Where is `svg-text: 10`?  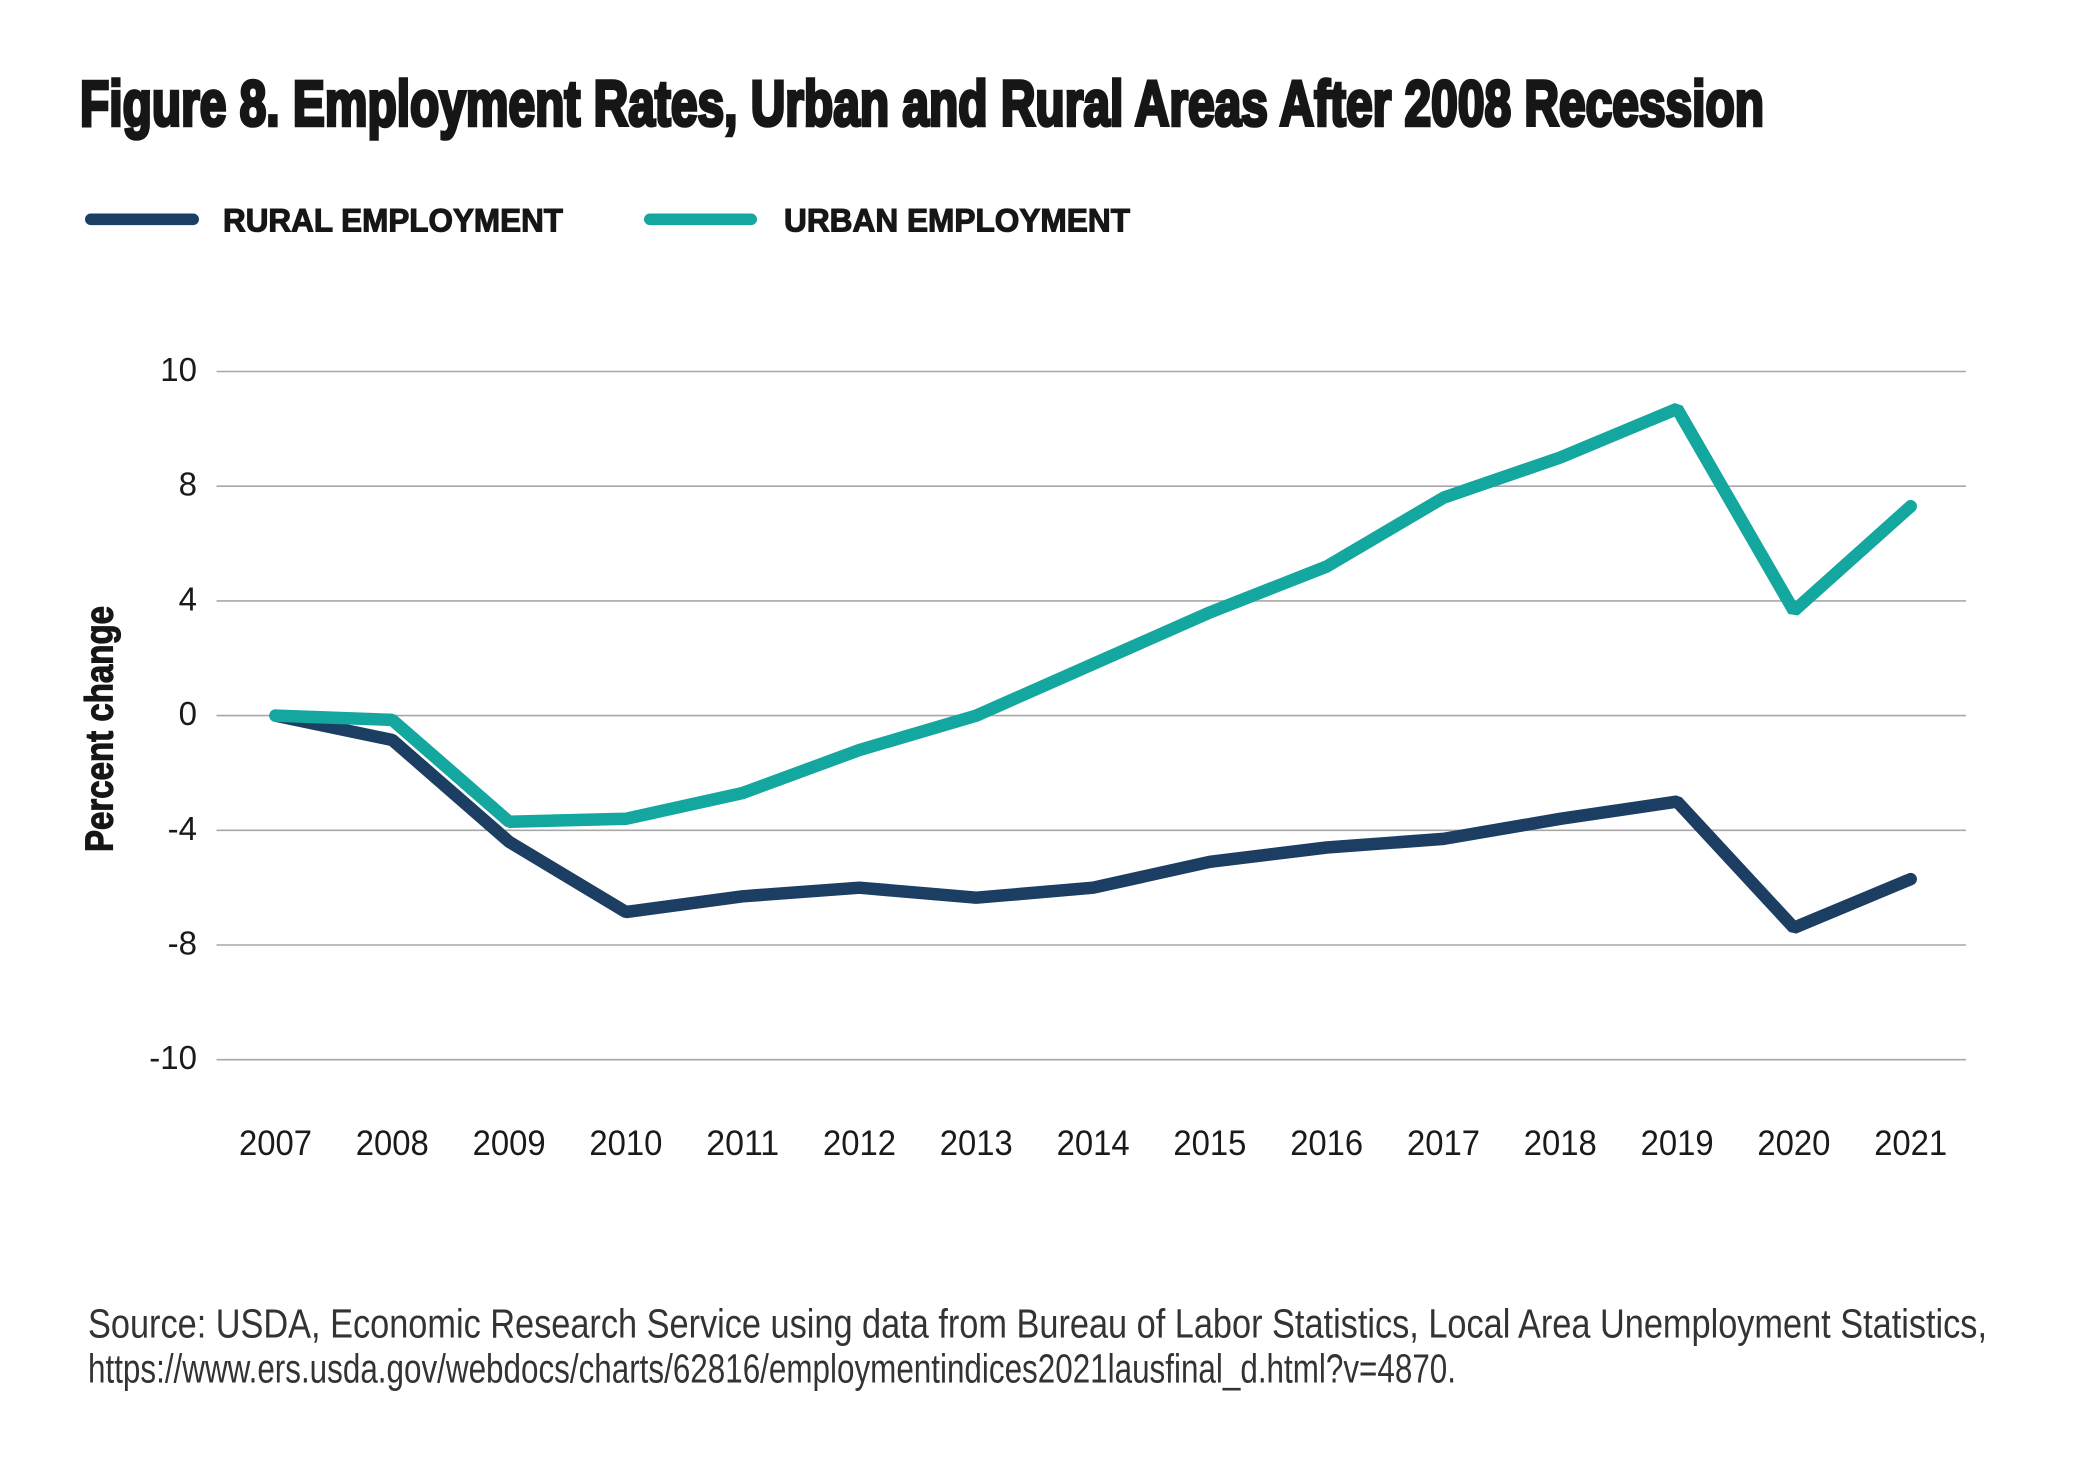 svg-text: 10 is located at coordinates (178, 369).